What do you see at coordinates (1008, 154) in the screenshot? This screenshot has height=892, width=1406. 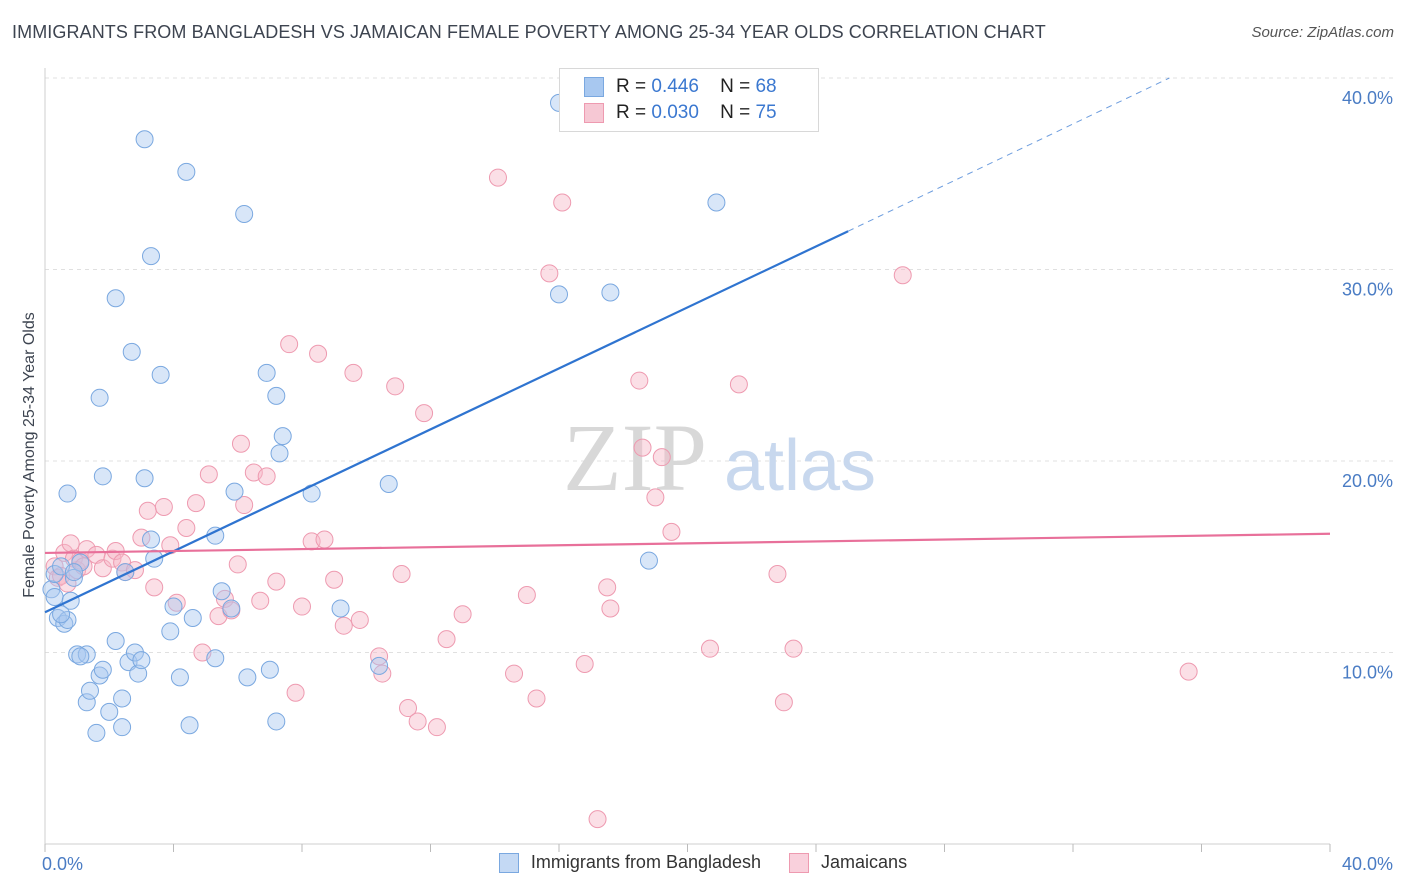 I see `trend-line-bangladesh-extension` at bounding box center [1008, 154].